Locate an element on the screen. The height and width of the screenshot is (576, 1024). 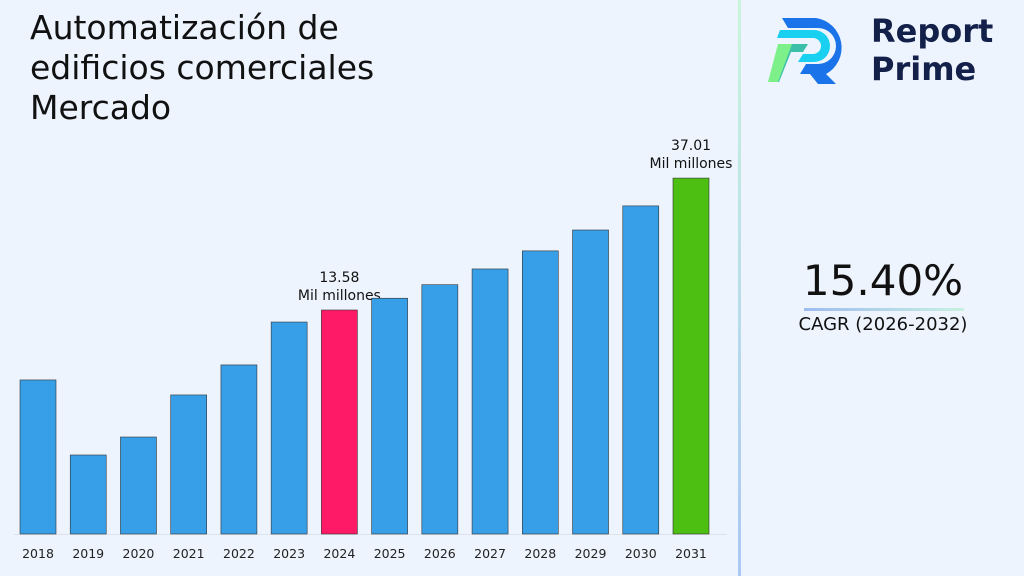
brand-name: Report Prime is located at coordinates (932, 50).